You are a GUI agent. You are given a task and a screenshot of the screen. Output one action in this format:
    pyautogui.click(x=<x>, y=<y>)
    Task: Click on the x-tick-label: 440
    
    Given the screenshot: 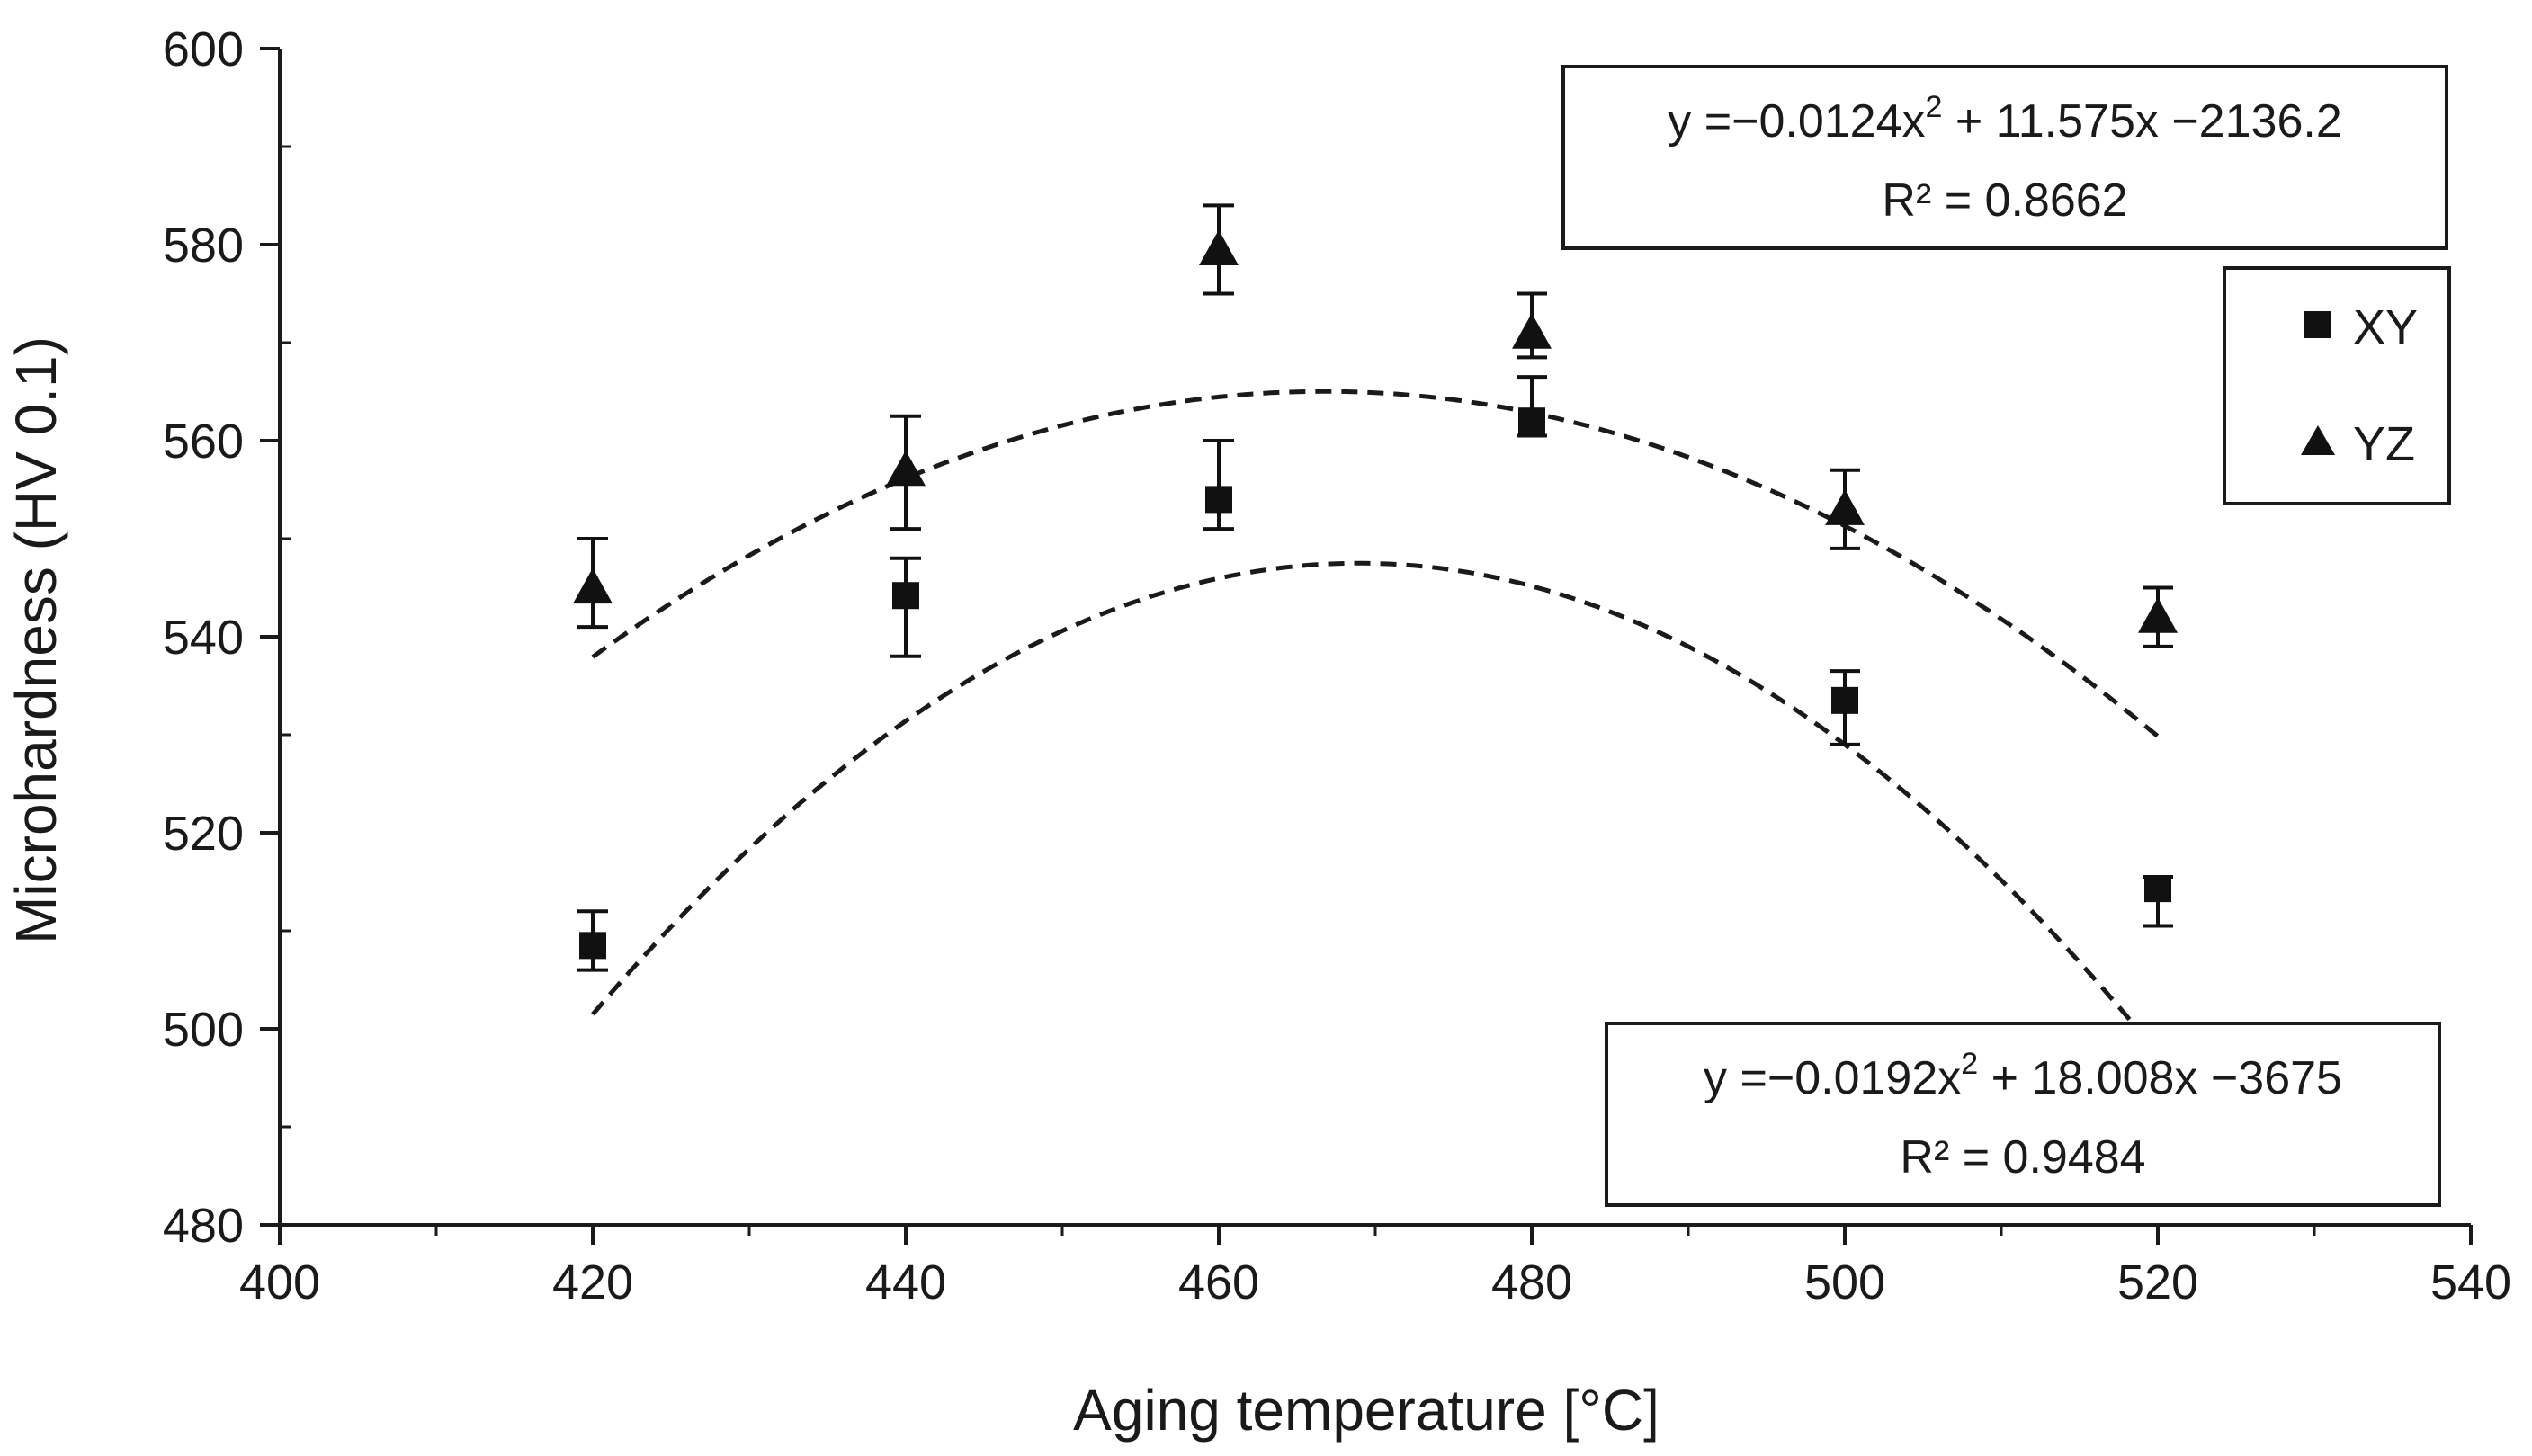 What is the action you would take?
    pyautogui.click(x=906, y=1282)
    